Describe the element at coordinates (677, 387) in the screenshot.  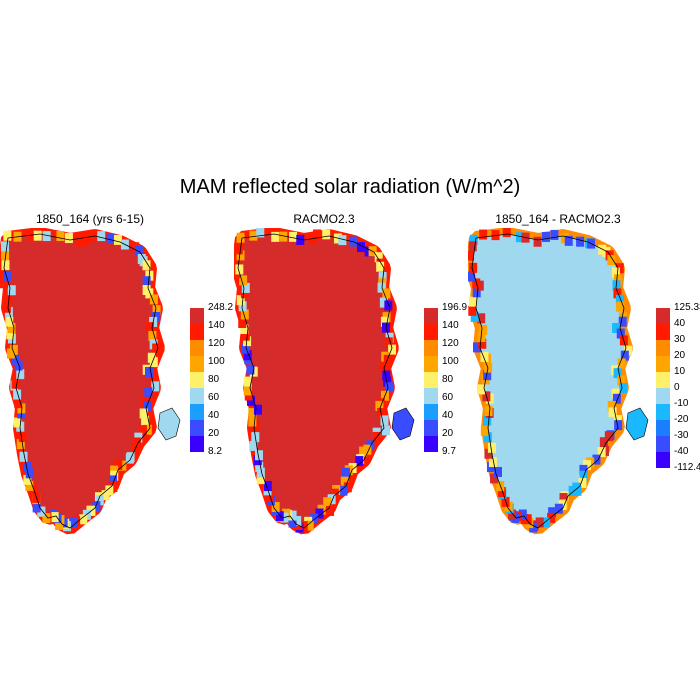
I see `colorbar-label: 0` at that location.